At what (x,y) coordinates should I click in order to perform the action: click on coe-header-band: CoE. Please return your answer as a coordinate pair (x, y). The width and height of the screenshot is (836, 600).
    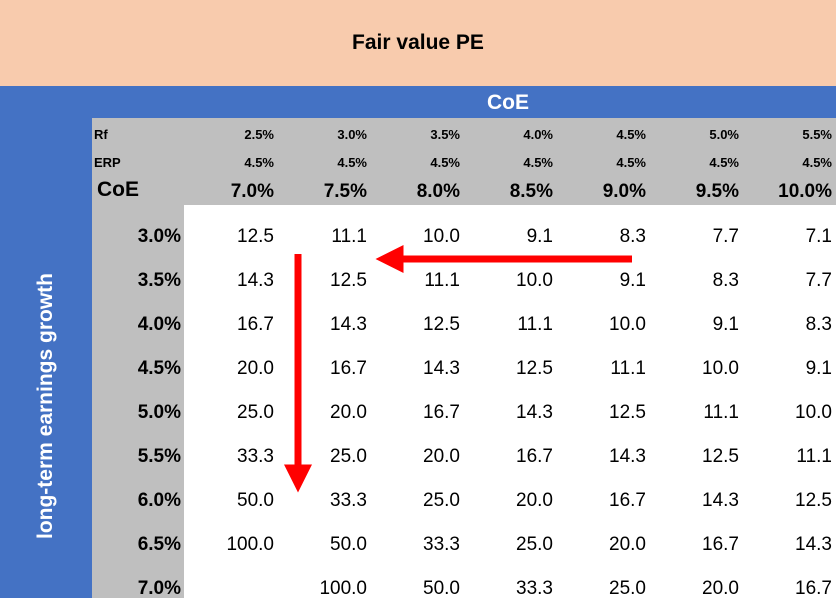
    Looking at the image, I should click on (418, 102).